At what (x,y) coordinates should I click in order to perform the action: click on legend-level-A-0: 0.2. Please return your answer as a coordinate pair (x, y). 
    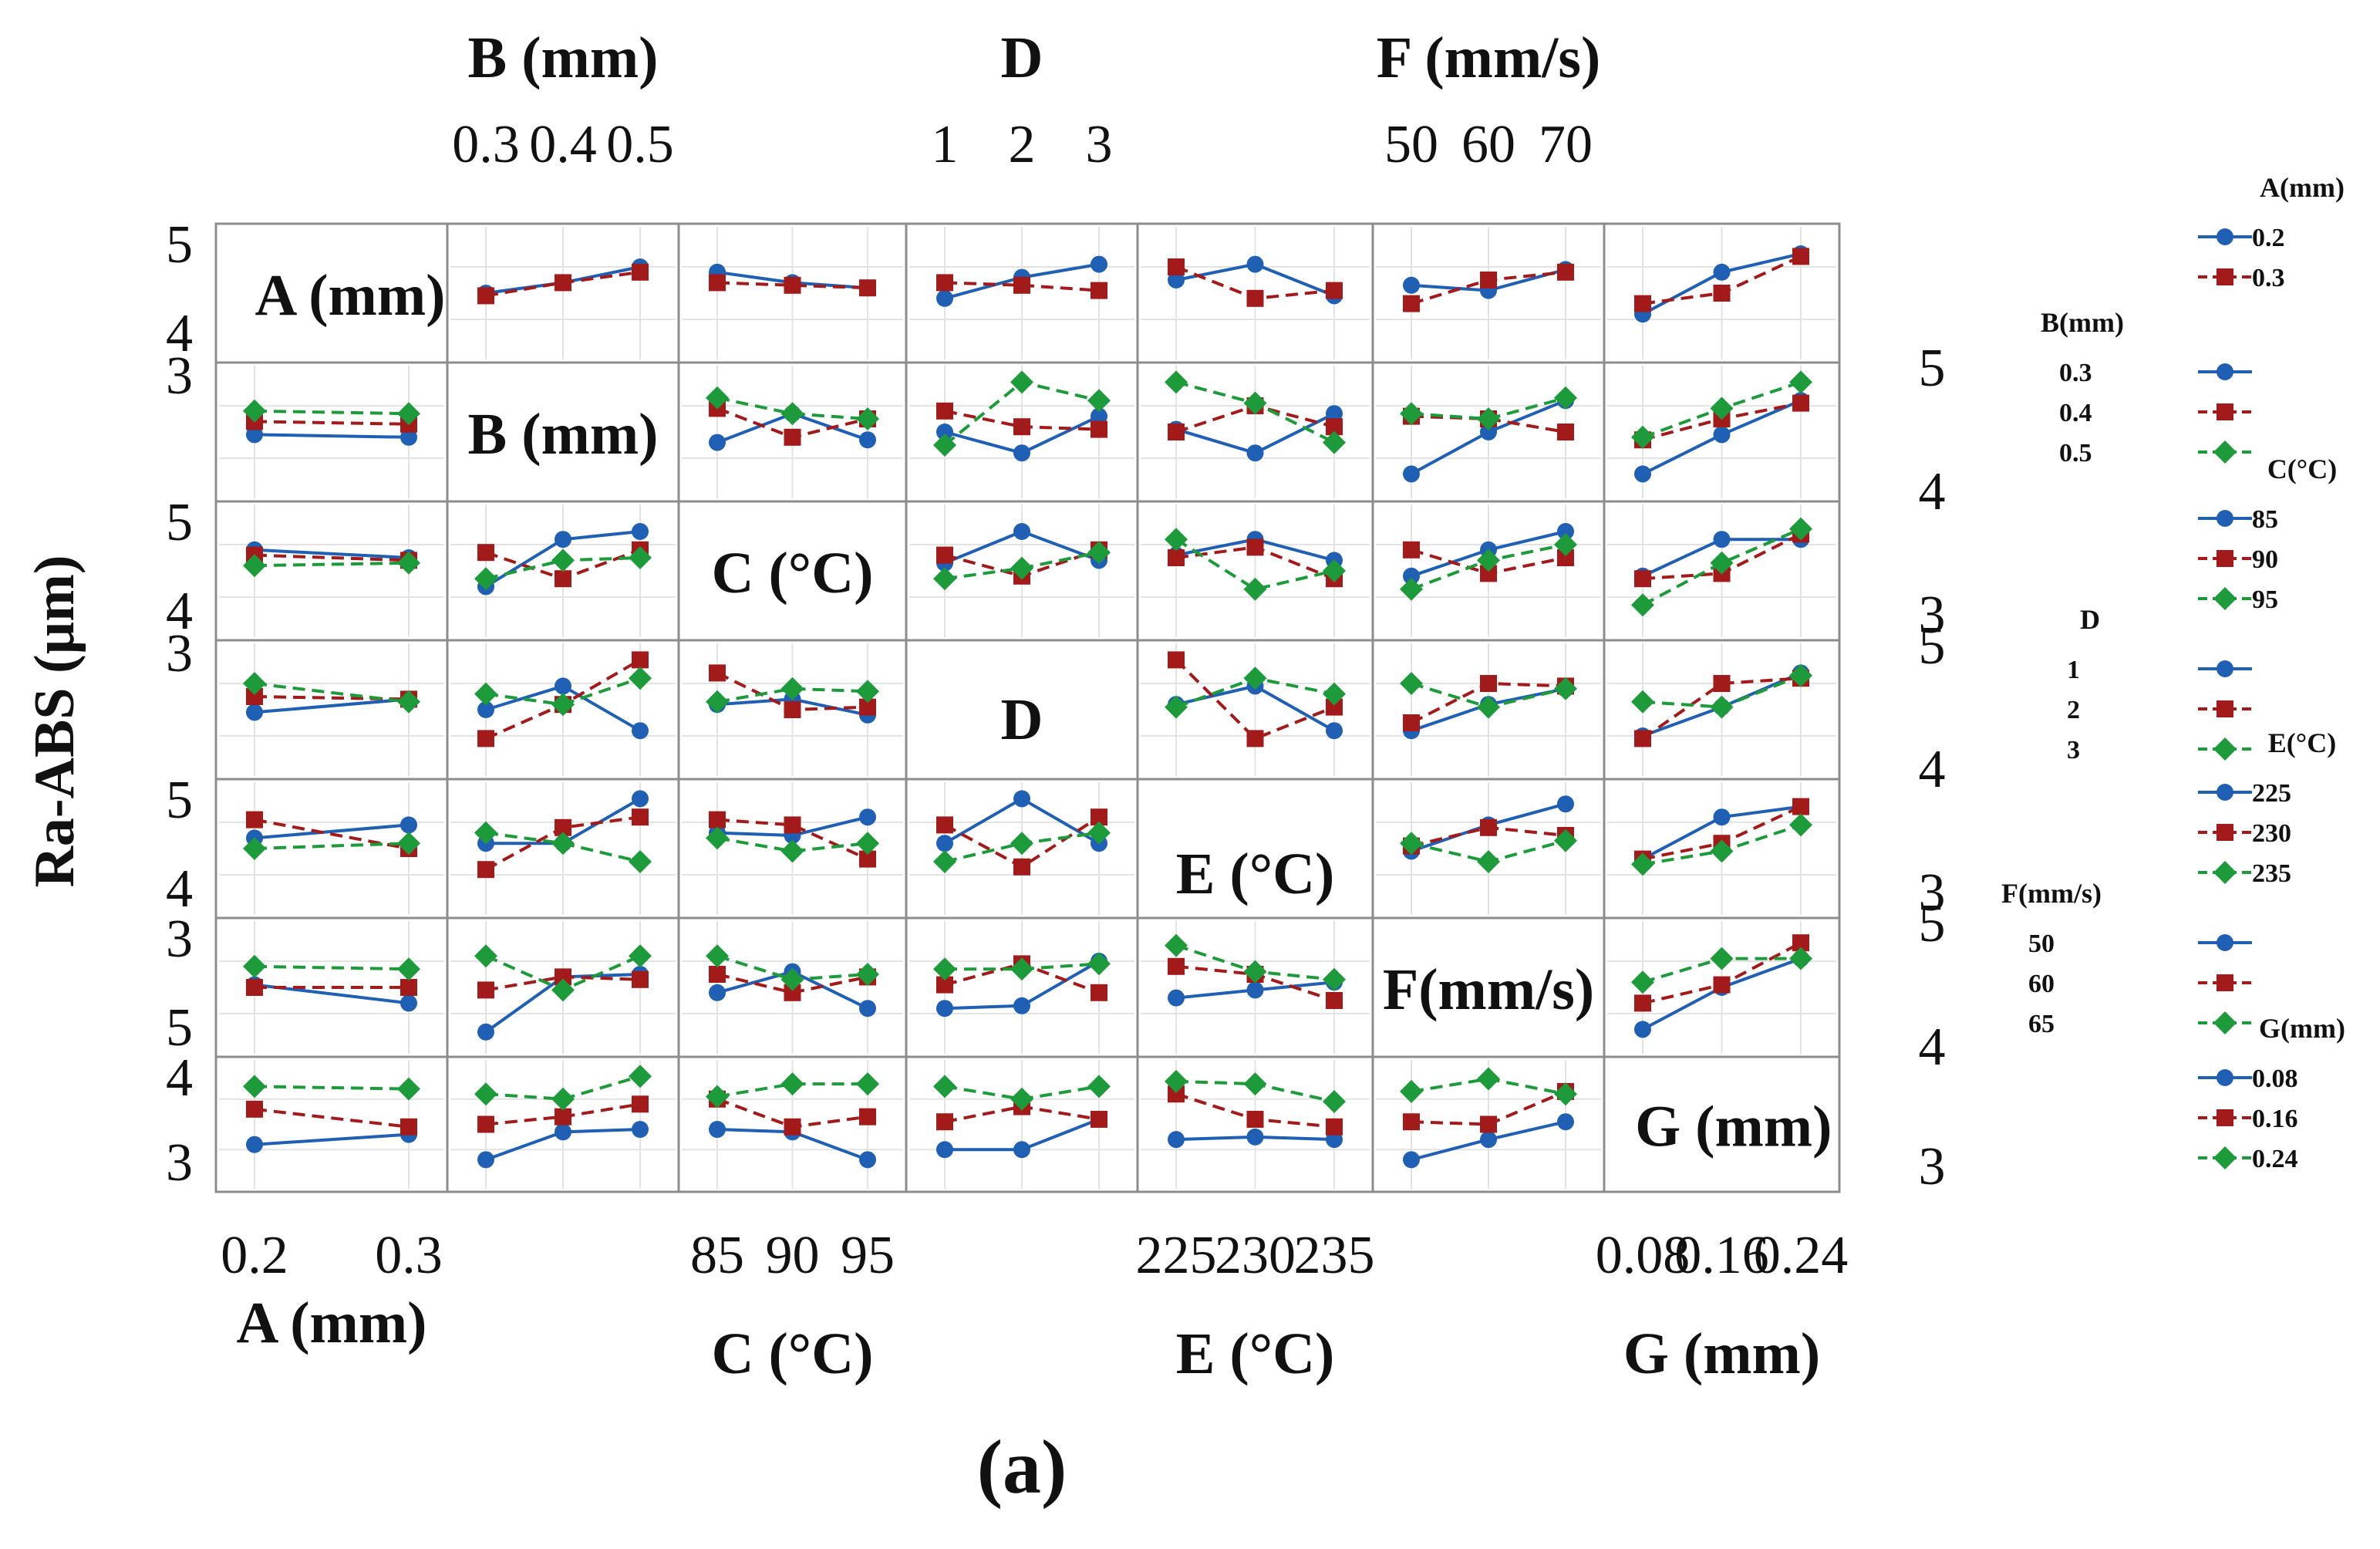
    Looking at the image, I should click on (2268, 238).